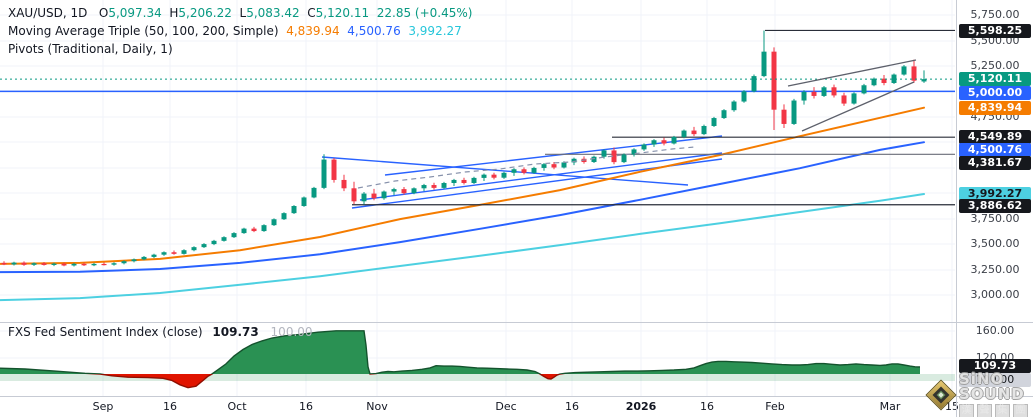 The image size is (1033, 417). What do you see at coordinates (342, 13) in the screenshot?
I see `ohlc-close-value: 5,120.11` at bounding box center [342, 13].